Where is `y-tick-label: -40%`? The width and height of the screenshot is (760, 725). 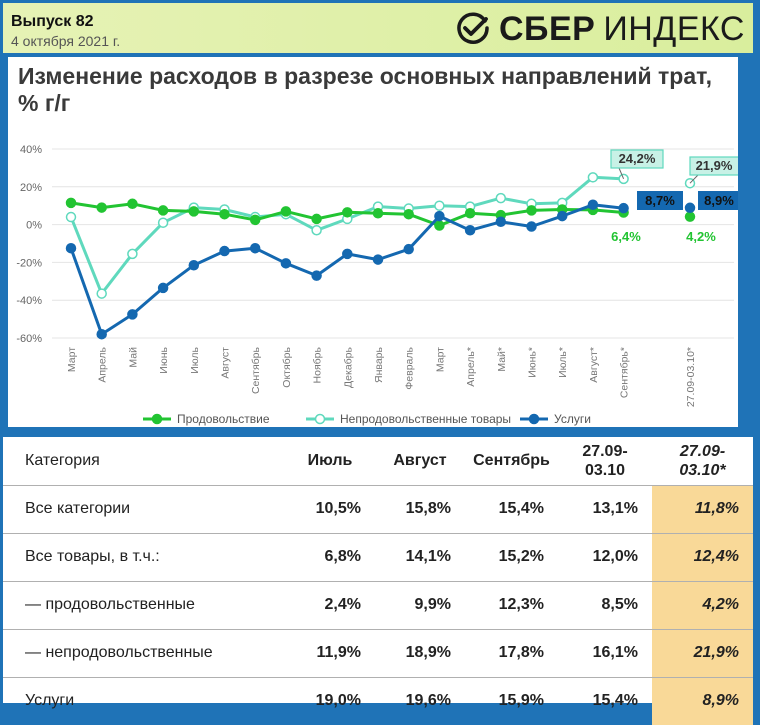
y-tick-label: -40% is located at coordinates (29, 301).